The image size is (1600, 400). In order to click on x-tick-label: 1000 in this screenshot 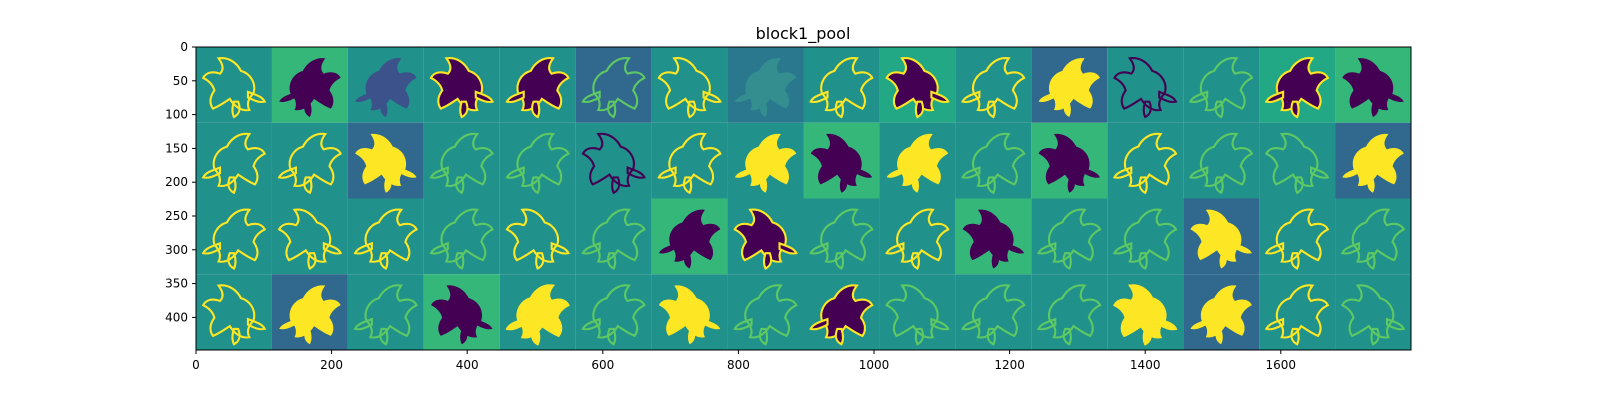, I will do `click(874, 365)`.